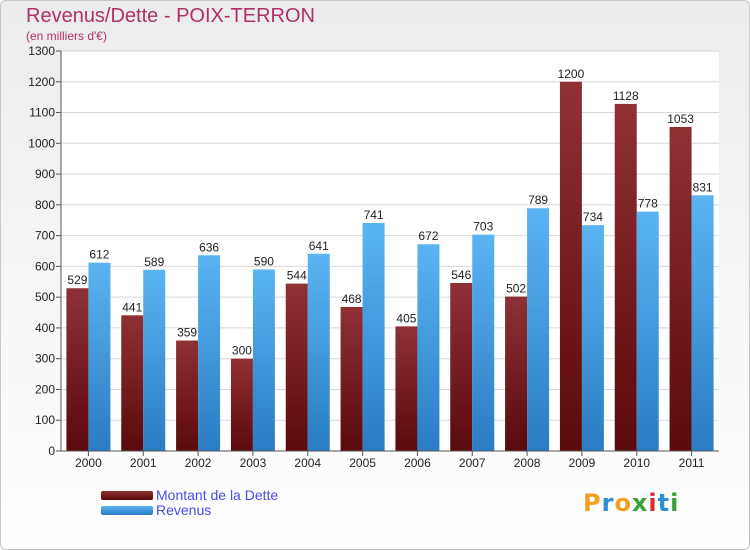  Describe the element at coordinates (127, 495) in the screenshot. I see `legend-swatch-dette` at that location.